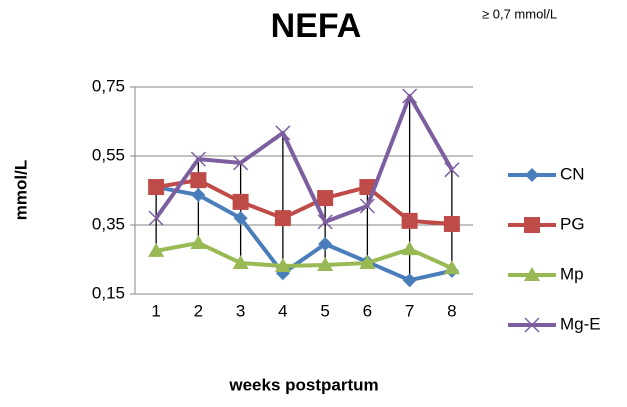 Image resolution: width=627 pixels, height=407 pixels. I want to click on x-tick-label: 1, so click(155, 310).